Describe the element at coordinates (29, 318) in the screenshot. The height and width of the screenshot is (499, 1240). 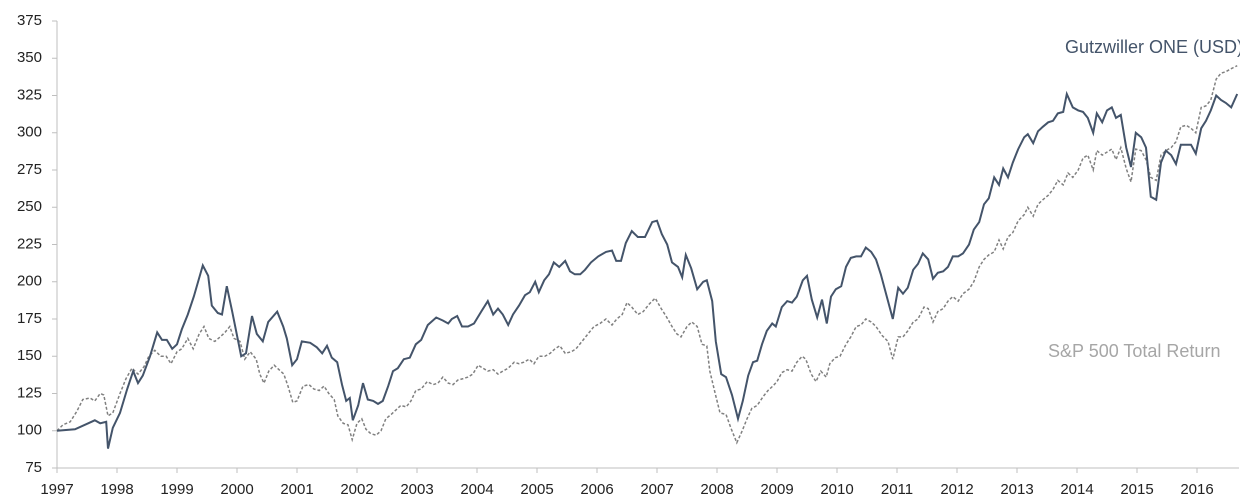
I see `y-tick-label: 175` at that location.